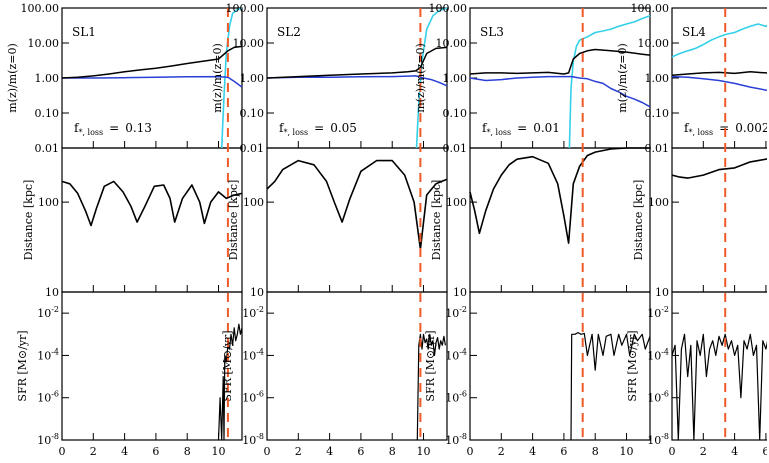 This screenshot has width=769, height=463. I want to click on f-loss-value: 0.05, so click(343, 128).